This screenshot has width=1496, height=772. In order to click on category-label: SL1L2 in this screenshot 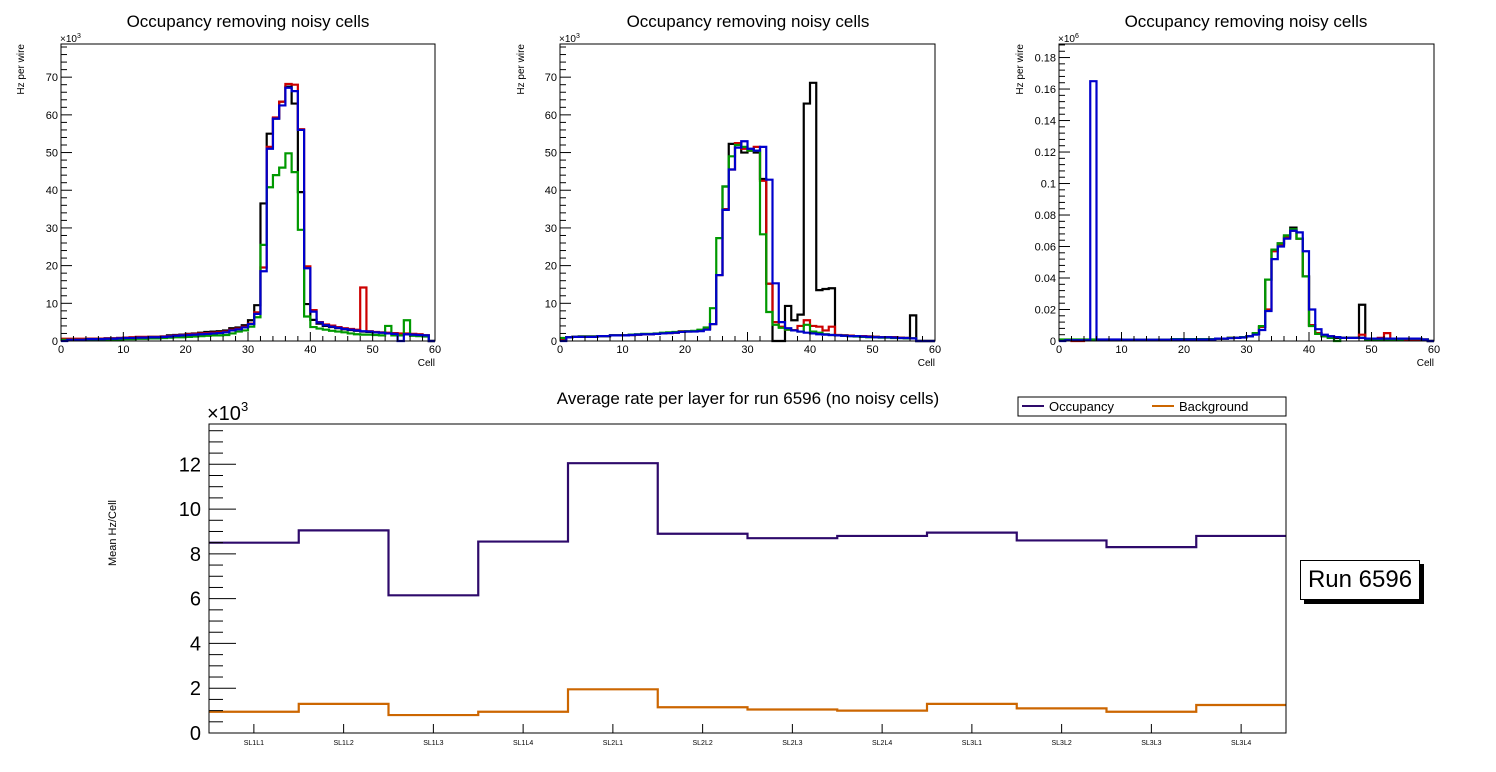, I will do `click(344, 743)`.